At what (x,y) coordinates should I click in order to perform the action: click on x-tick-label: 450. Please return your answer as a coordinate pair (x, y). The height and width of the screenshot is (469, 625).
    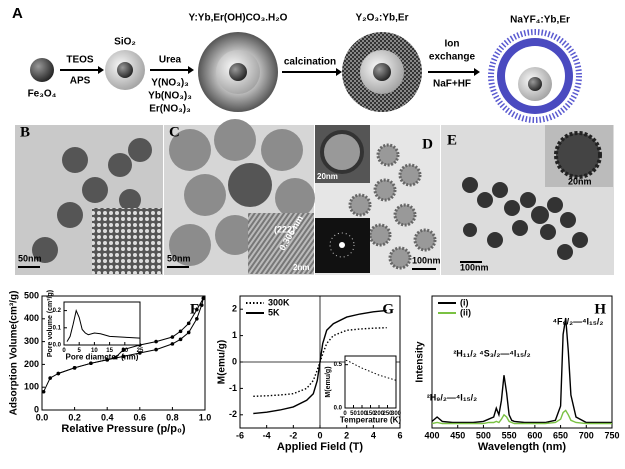
    Looking at the image, I should click on (457, 435).